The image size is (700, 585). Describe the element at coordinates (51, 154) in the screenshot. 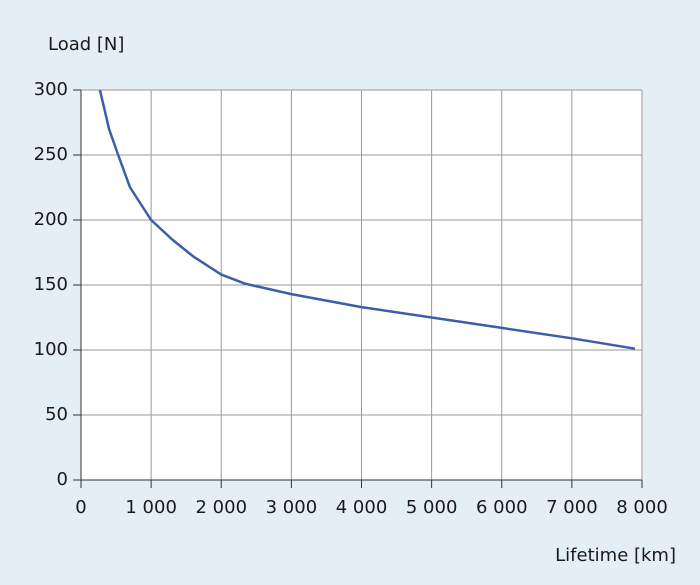

I see `y-tick-label: 250` at that location.